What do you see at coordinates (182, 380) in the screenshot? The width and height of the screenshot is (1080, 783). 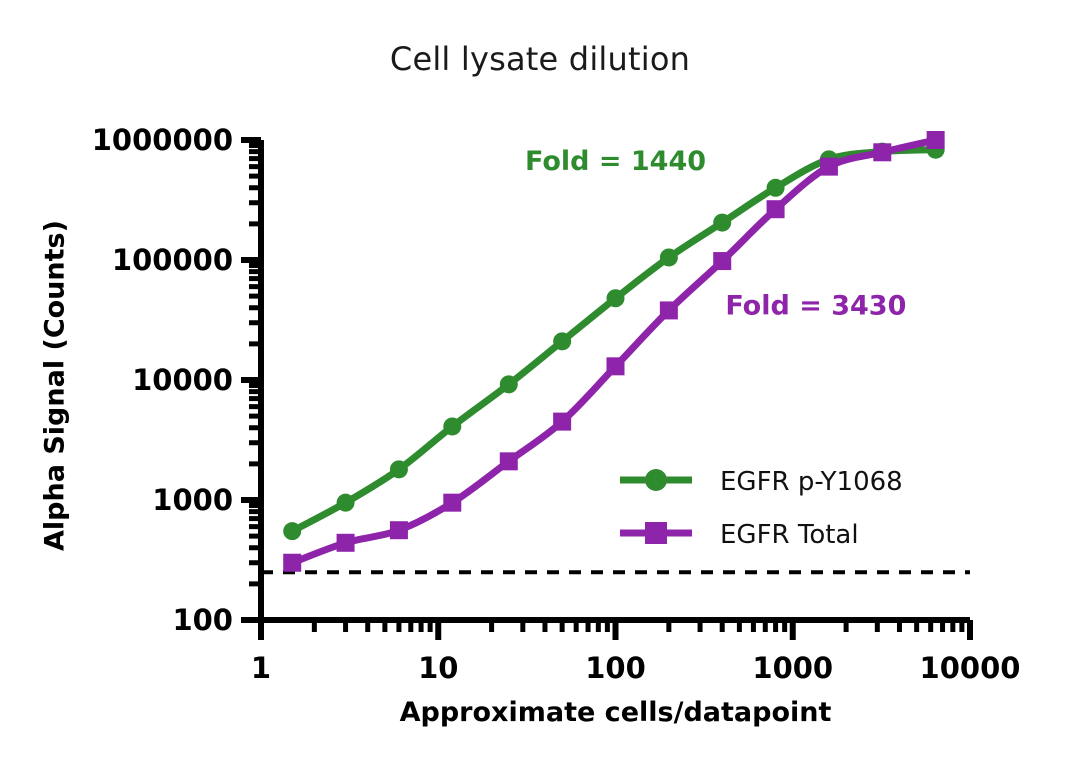 I see `y-tick-label: 10000` at bounding box center [182, 380].